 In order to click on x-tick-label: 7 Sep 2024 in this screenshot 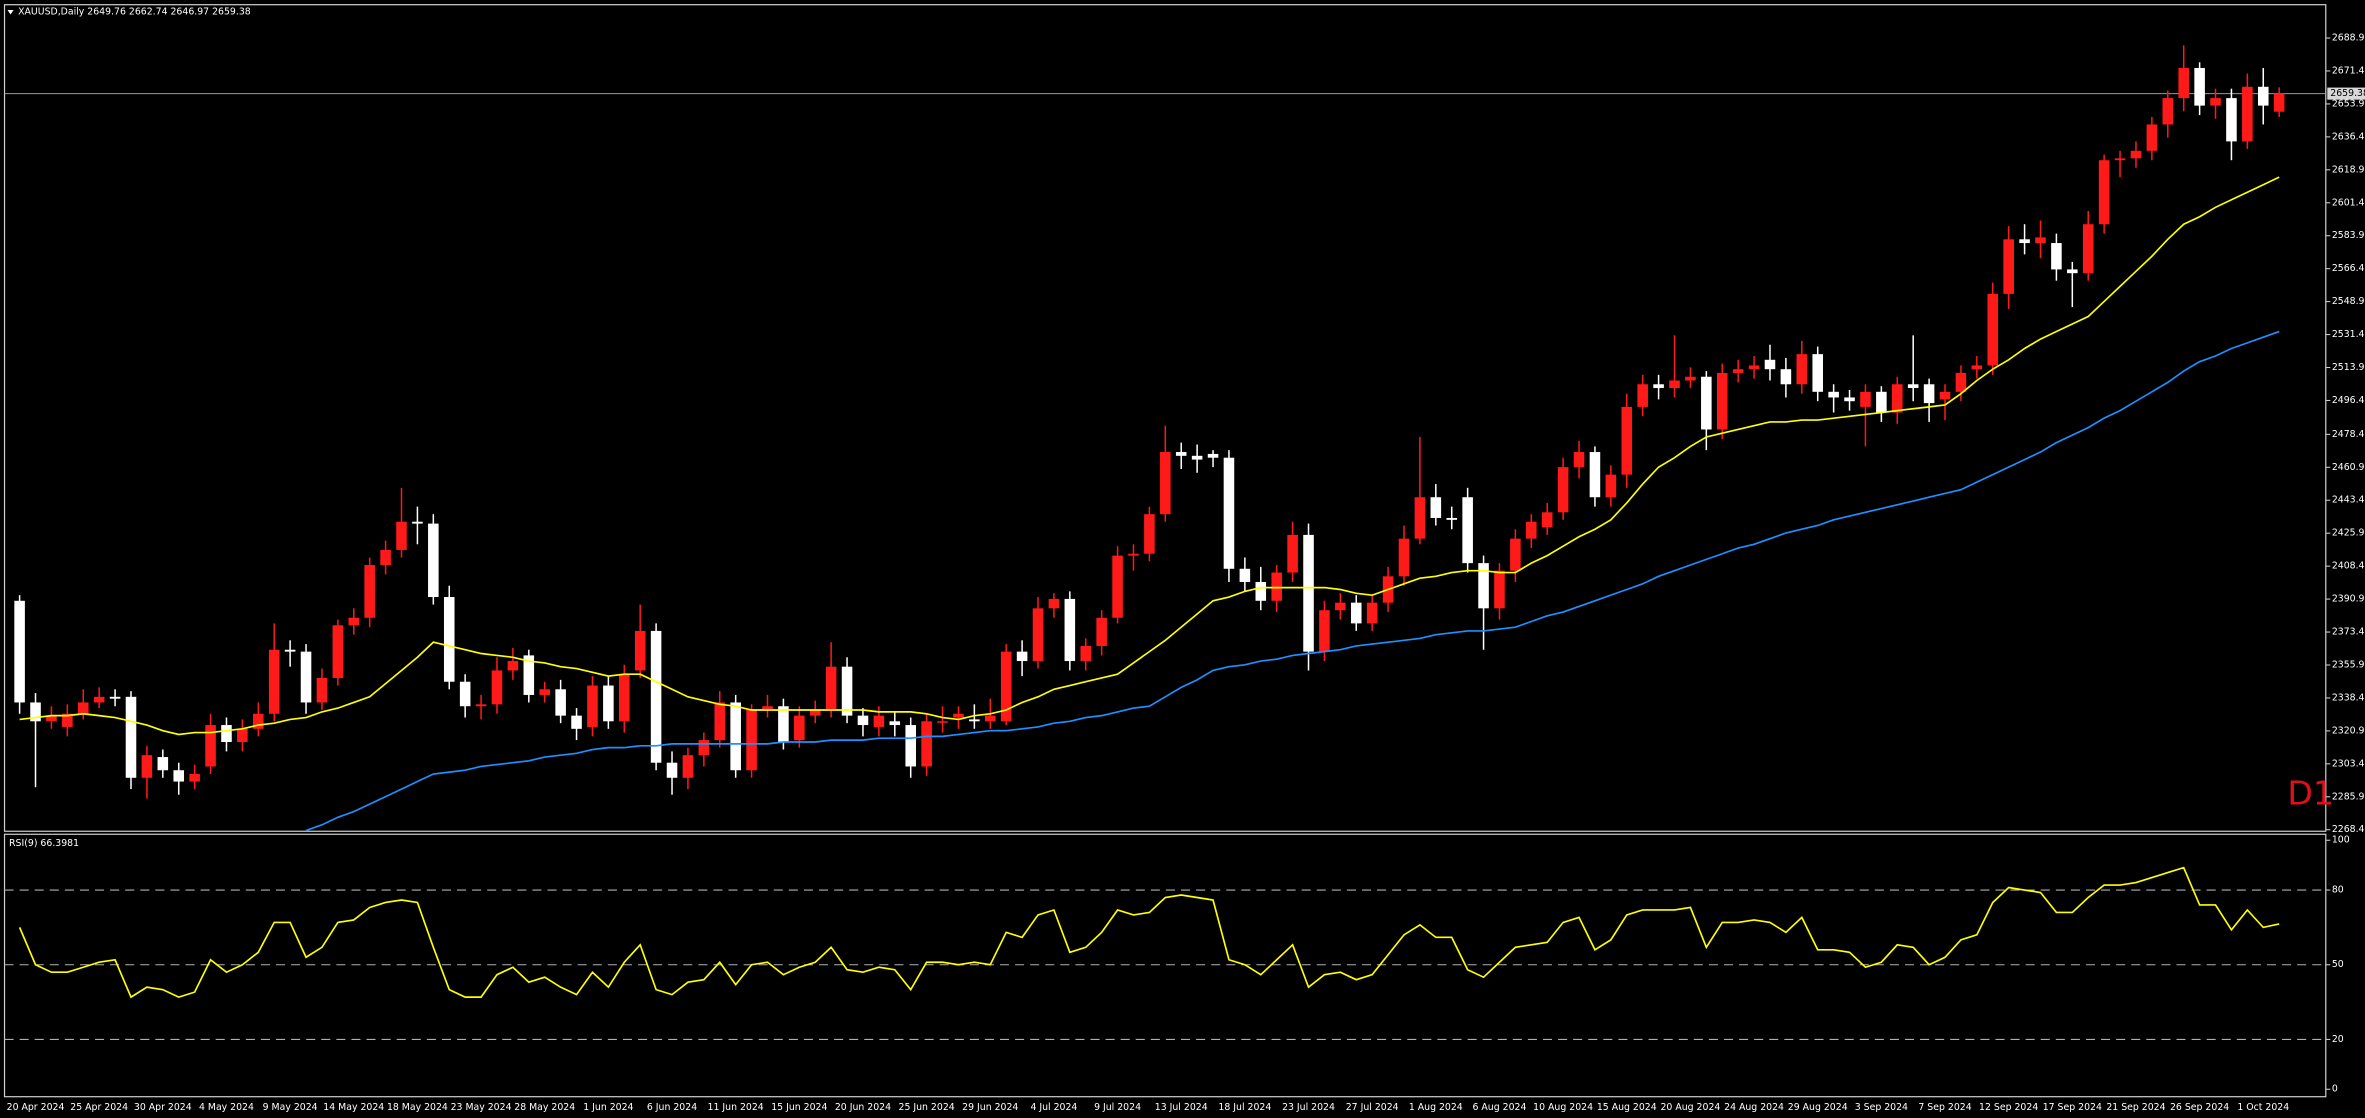, I will do `click(1944, 1107)`.